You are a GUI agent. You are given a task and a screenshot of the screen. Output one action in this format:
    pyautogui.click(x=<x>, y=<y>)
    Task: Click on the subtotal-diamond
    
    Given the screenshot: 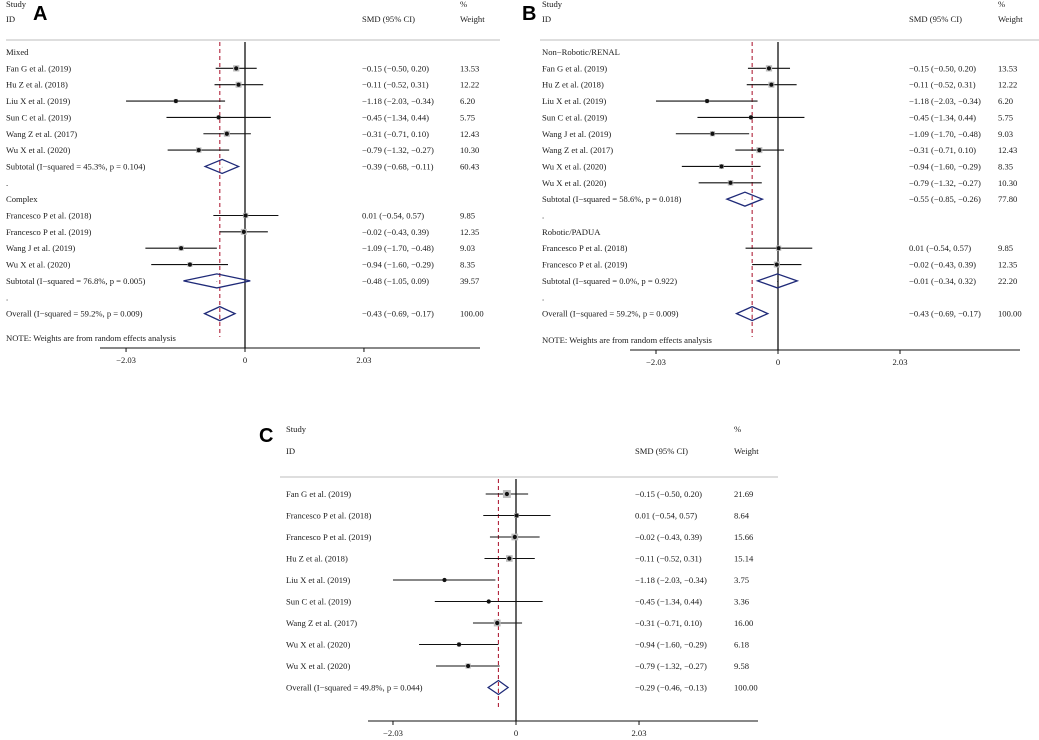 What is the action you would take?
    pyautogui.click(x=217, y=281)
    